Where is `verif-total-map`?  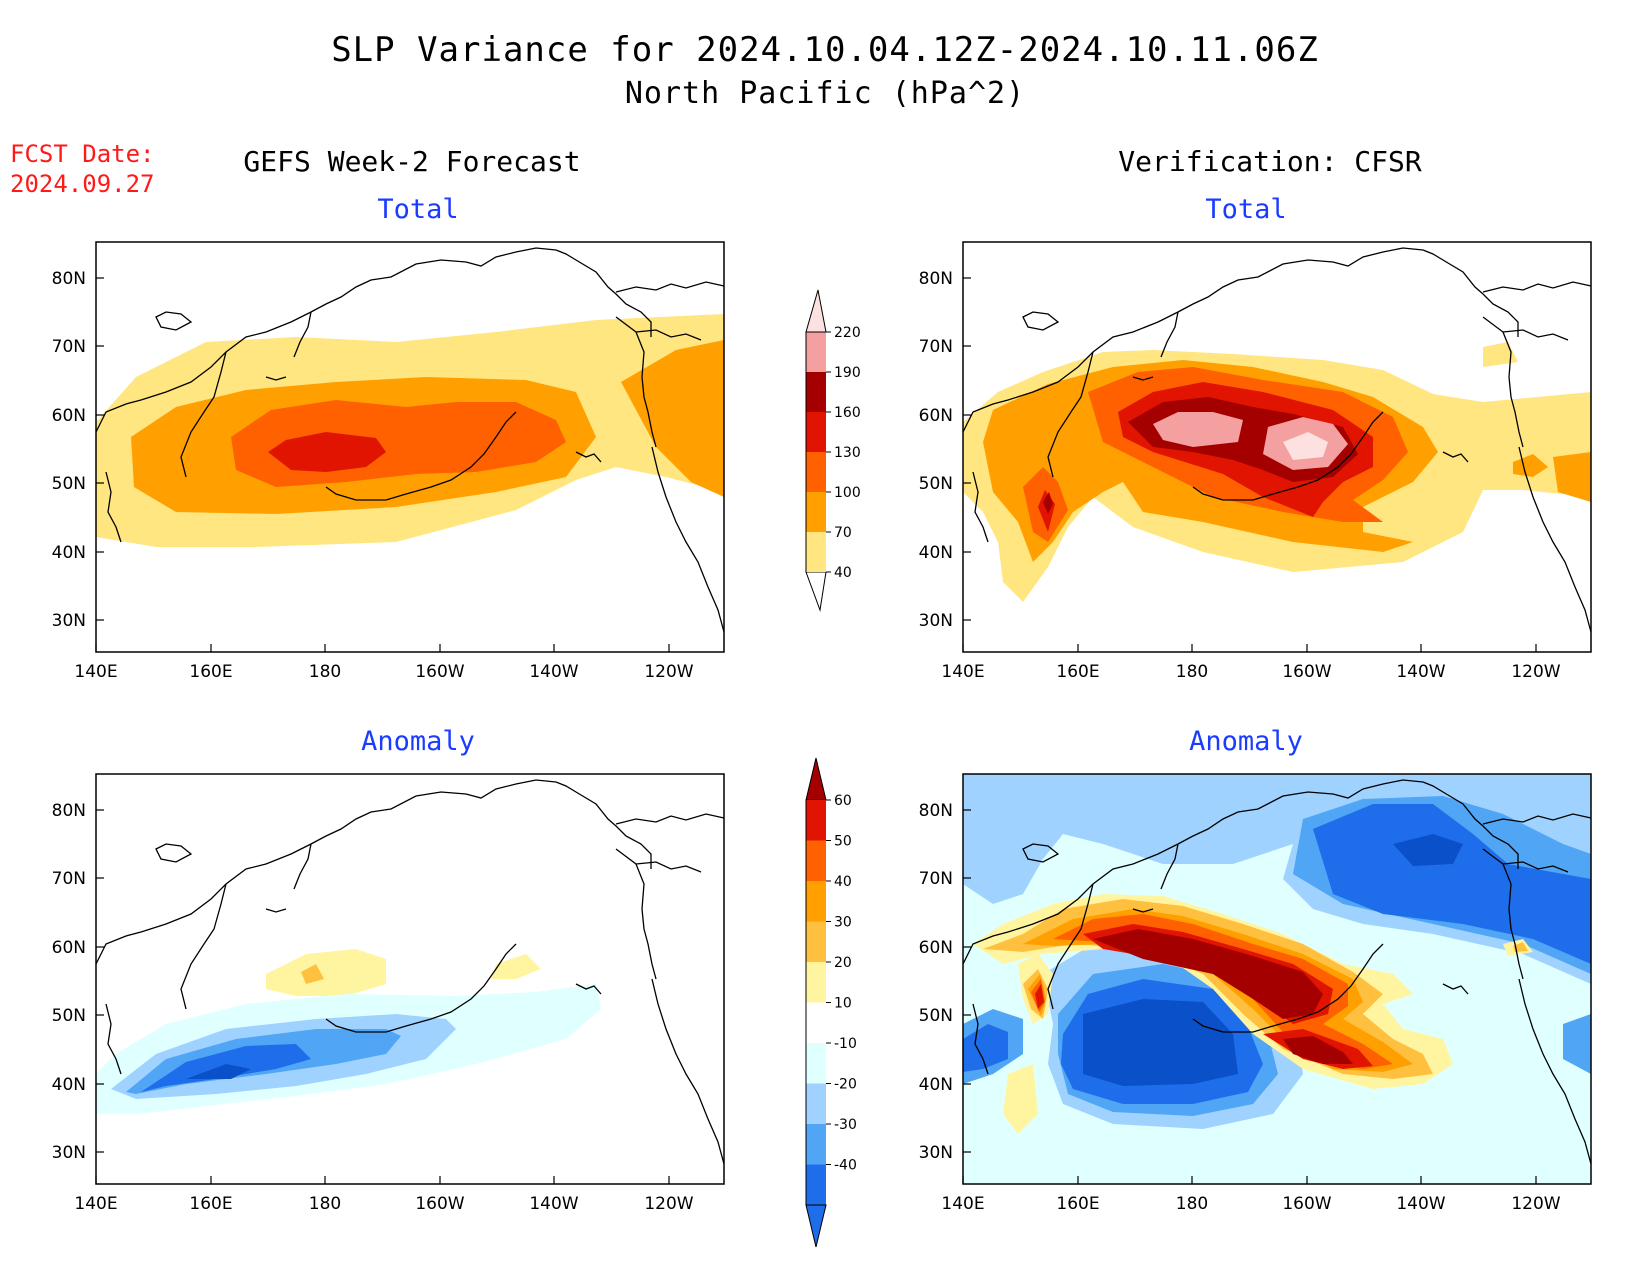 verif-total-map is located at coordinates (1277, 447).